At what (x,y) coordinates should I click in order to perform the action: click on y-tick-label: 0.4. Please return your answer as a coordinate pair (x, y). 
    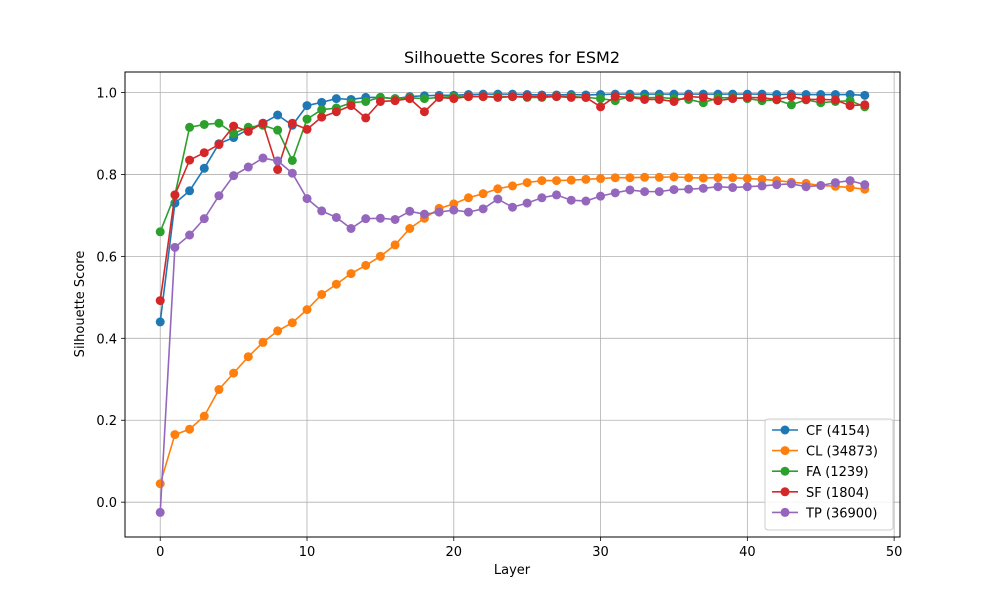
    Looking at the image, I should click on (106, 339).